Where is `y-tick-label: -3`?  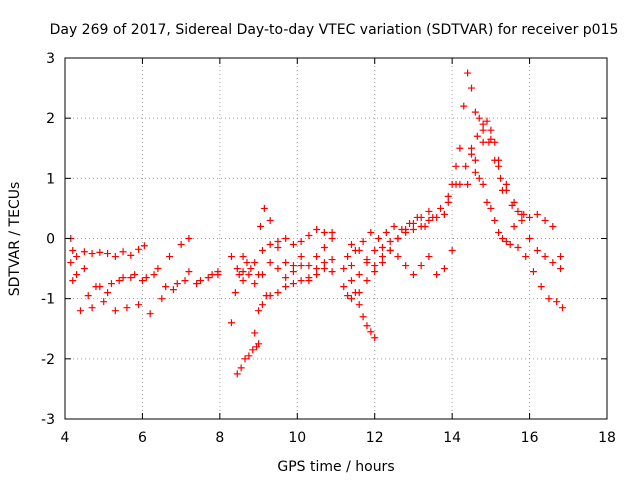
y-tick-label: -3 is located at coordinates (48, 420).